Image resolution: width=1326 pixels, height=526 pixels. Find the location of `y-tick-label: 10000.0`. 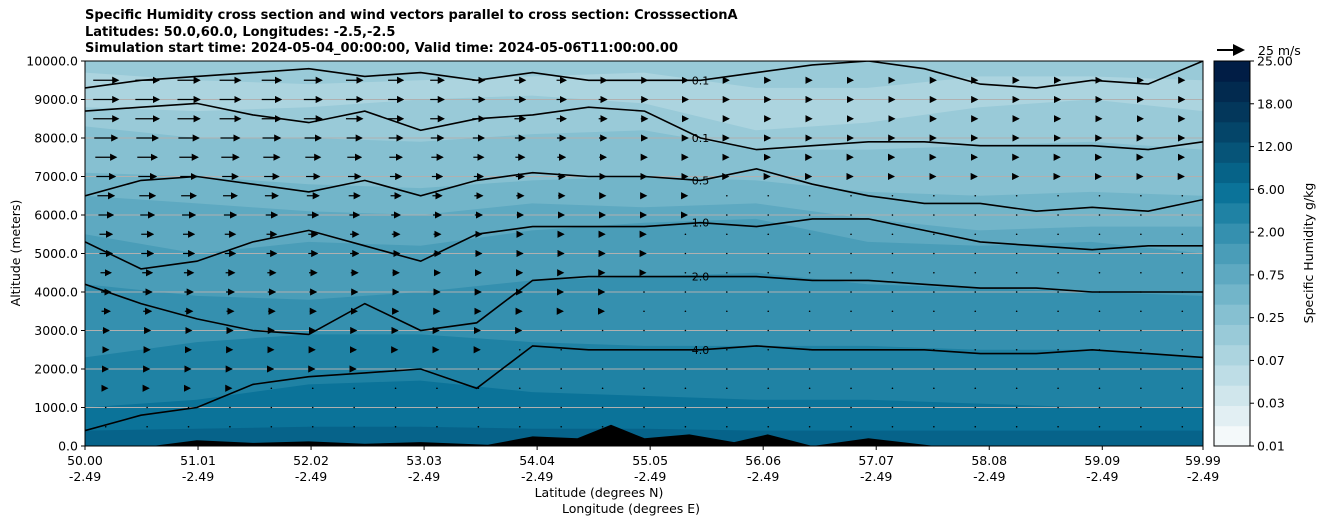

y-tick-label: 10000.0 is located at coordinates (52, 61).